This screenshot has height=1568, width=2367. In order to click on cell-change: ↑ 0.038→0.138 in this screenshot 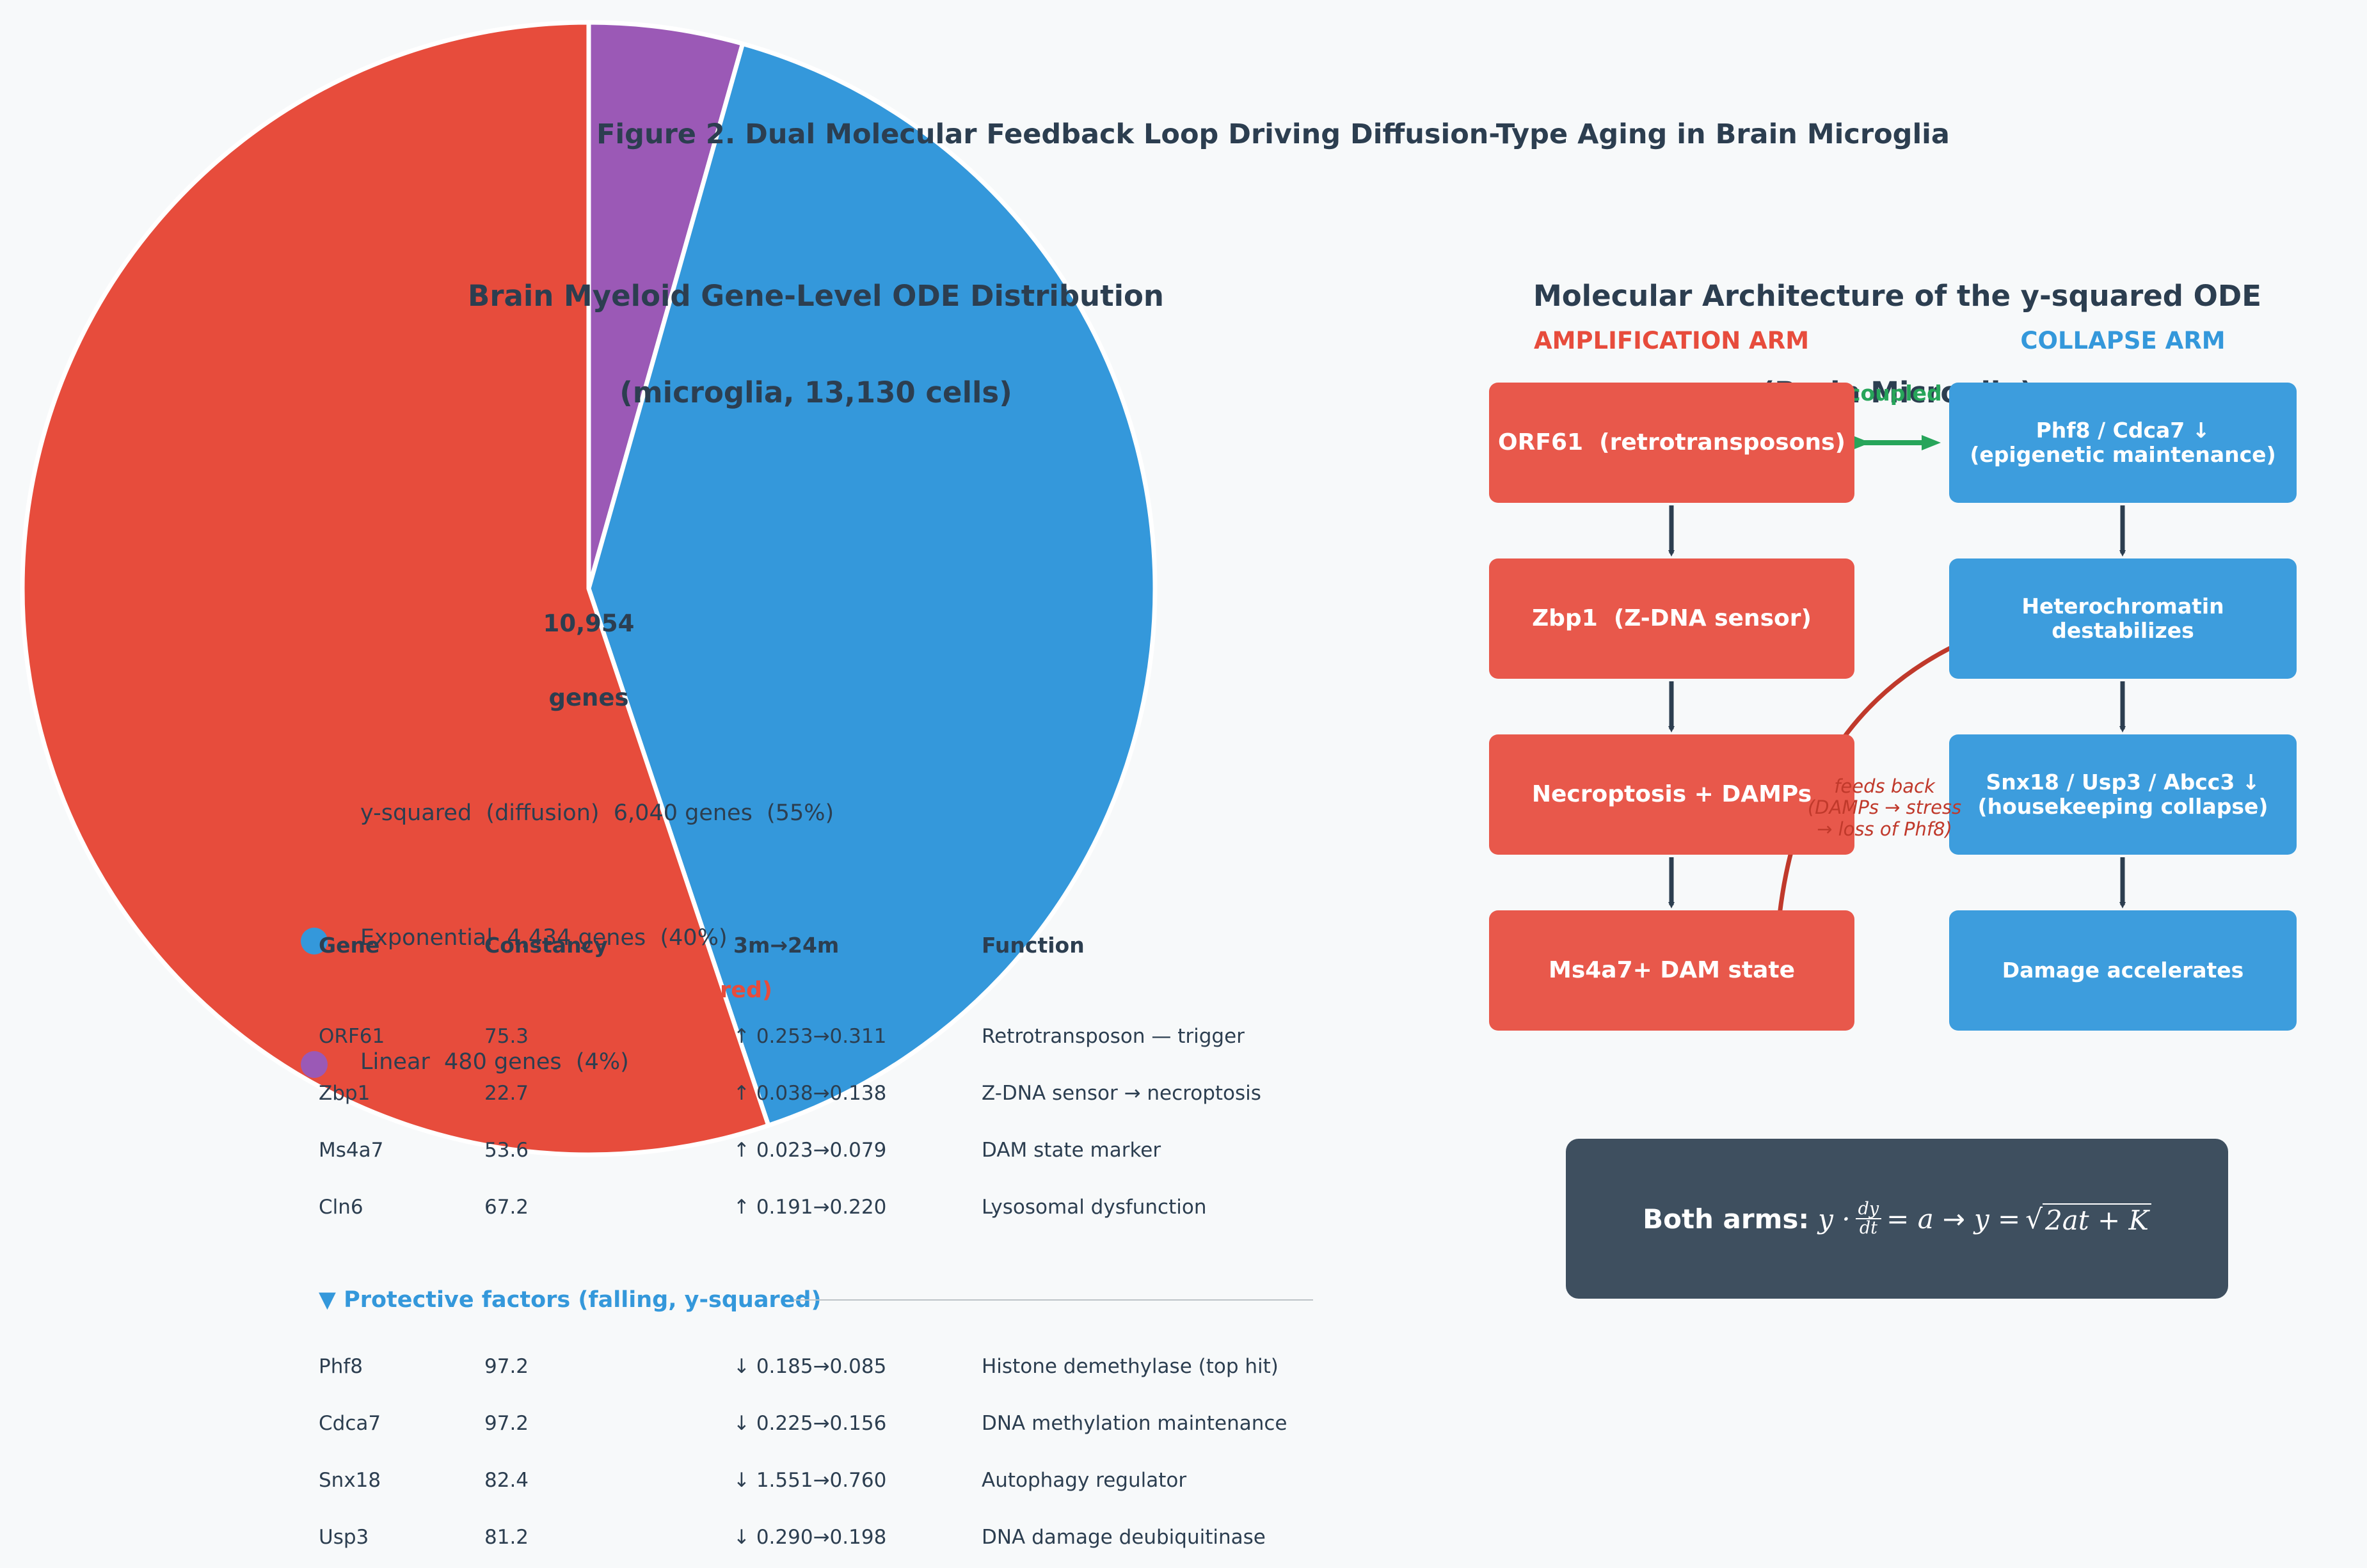, I will do `click(810, 1093)`.